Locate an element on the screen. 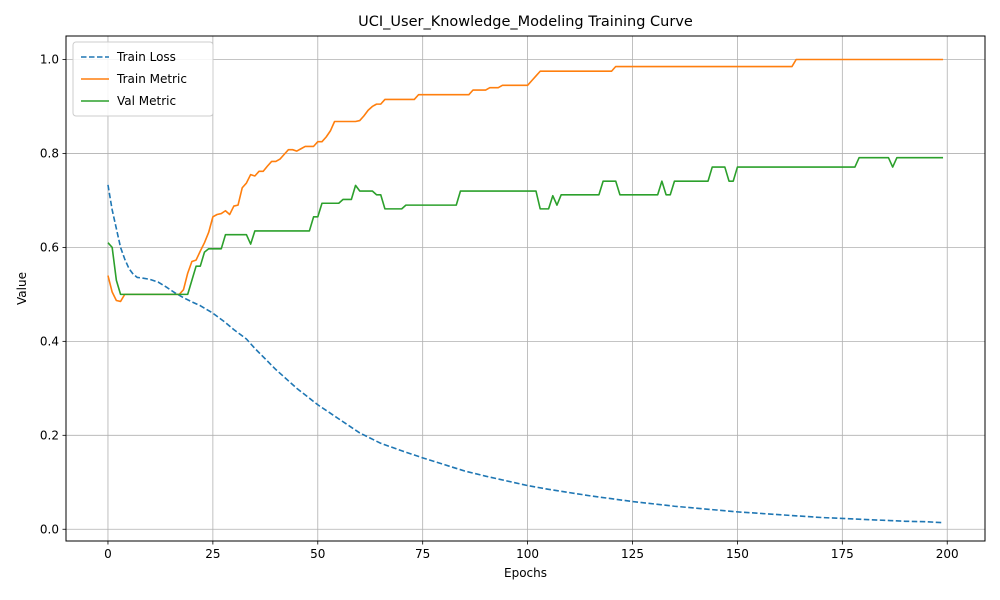 This screenshot has width=1000, height=600. x-axis-label: Epochs is located at coordinates (525, 573).